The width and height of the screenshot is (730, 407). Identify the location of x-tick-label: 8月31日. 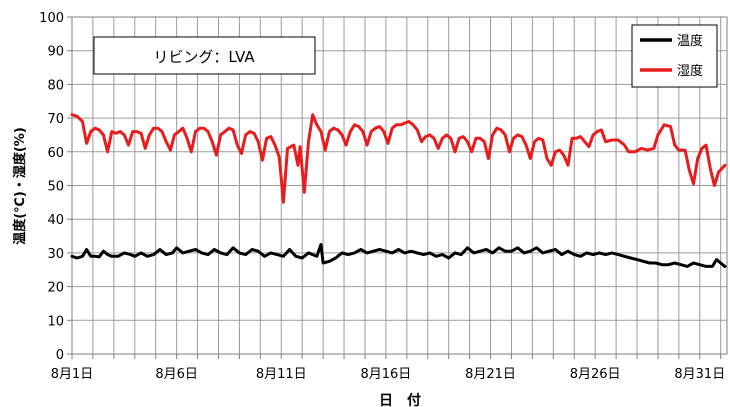
(699, 374).